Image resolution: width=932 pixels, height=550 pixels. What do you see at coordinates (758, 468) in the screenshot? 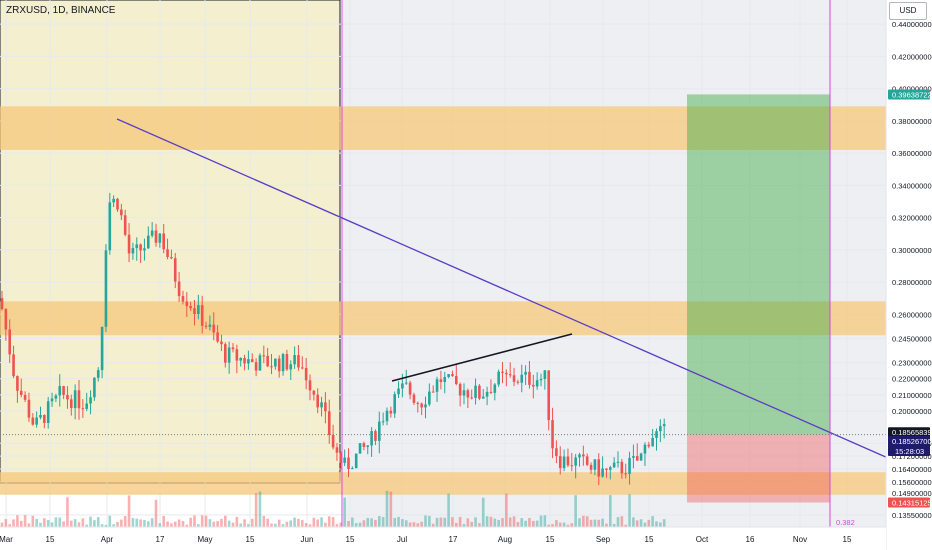
I see `loss-zone` at bounding box center [758, 468].